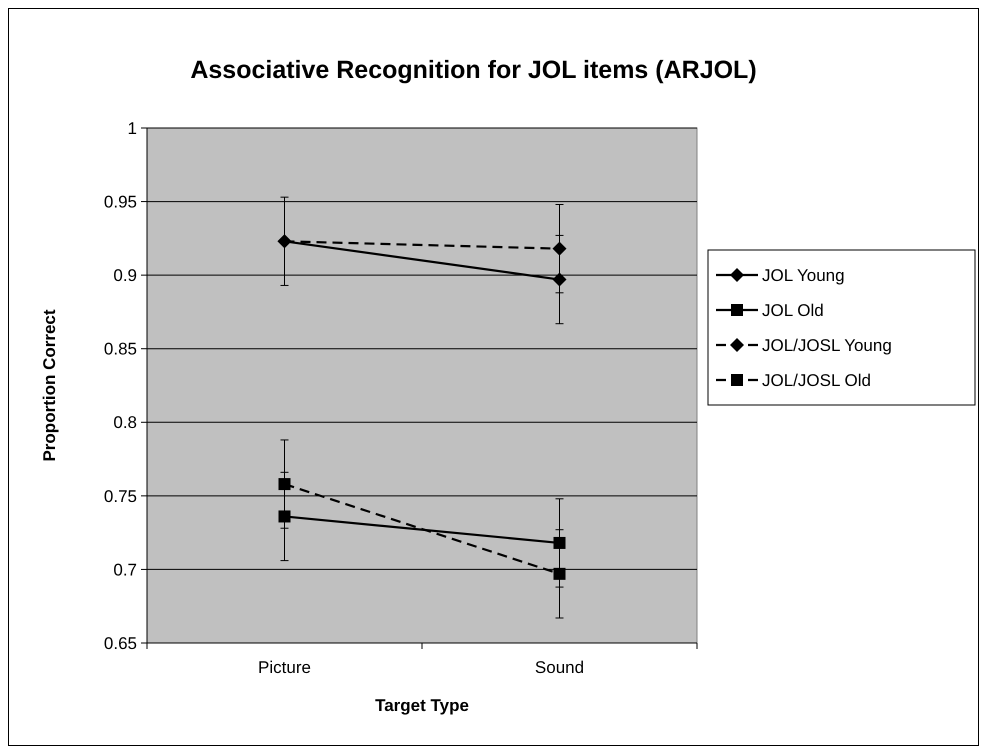  I want to click on x-axis-title: Target Type, so click(422, 705).